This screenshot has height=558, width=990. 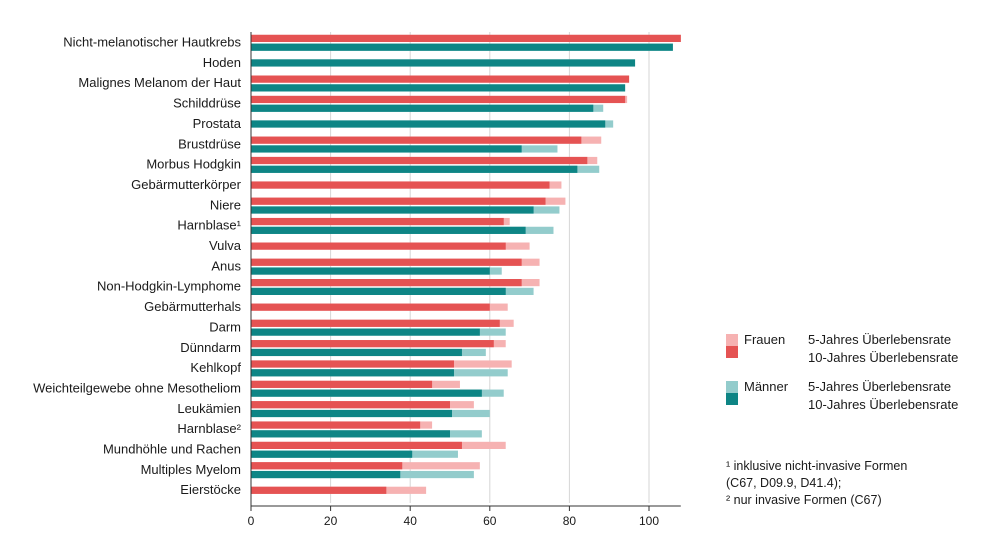 I want to click on legend-desc-frauen-10: 10-Jahres Überlebensrate, so click(x=883, y=357).